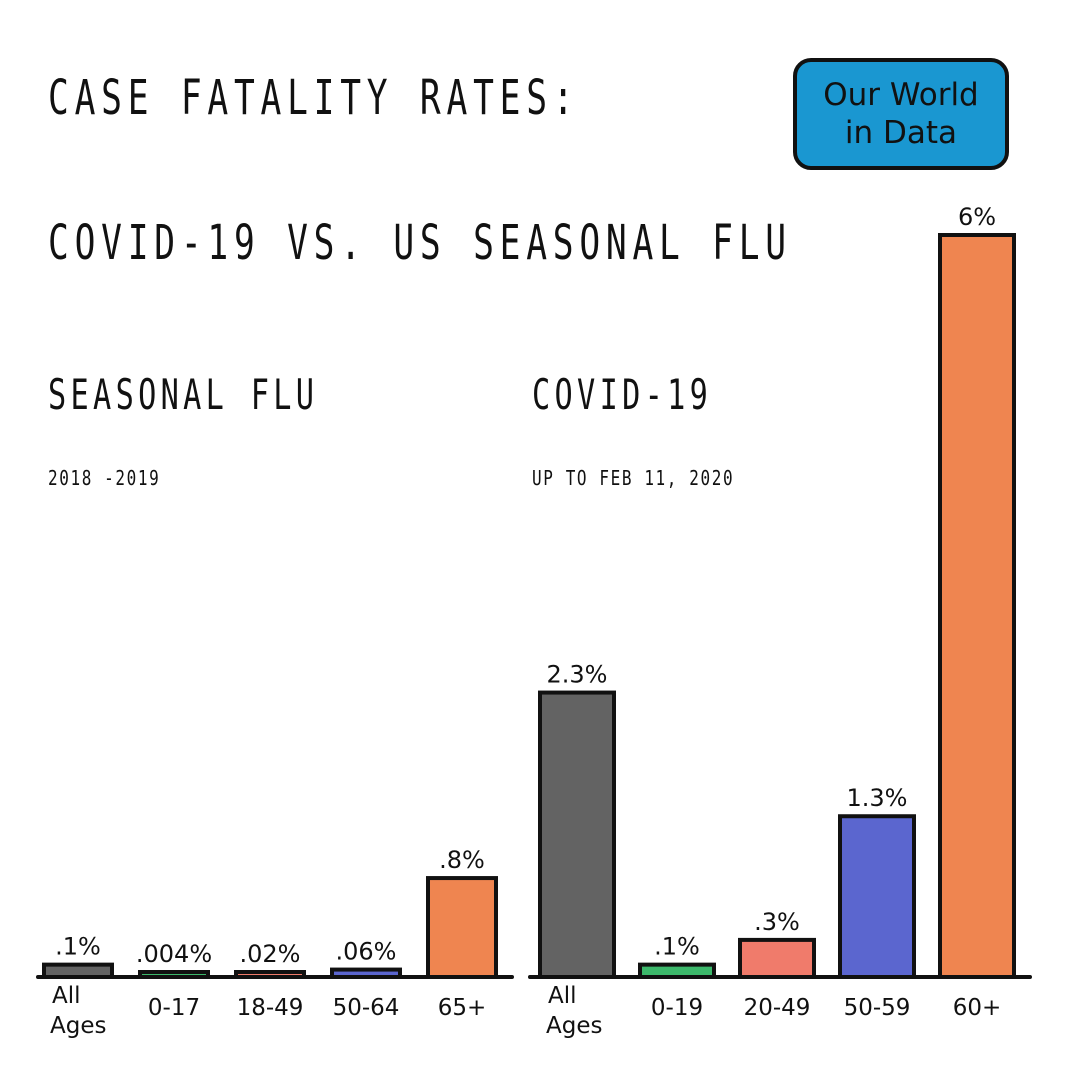 The height and width of the screenshot is (1080, 1080). I want to click on our-world-in-data-badge: Our World in Data, so click(901, 114).